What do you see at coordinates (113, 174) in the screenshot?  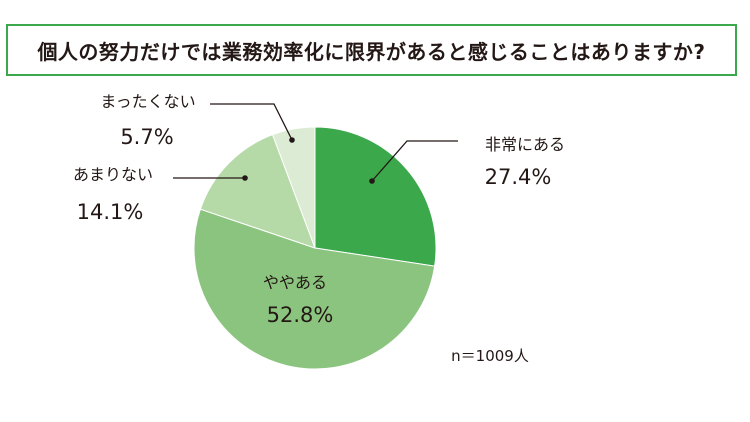 I see `slice-name-2: あまりない` at bounding box center [113, 174].